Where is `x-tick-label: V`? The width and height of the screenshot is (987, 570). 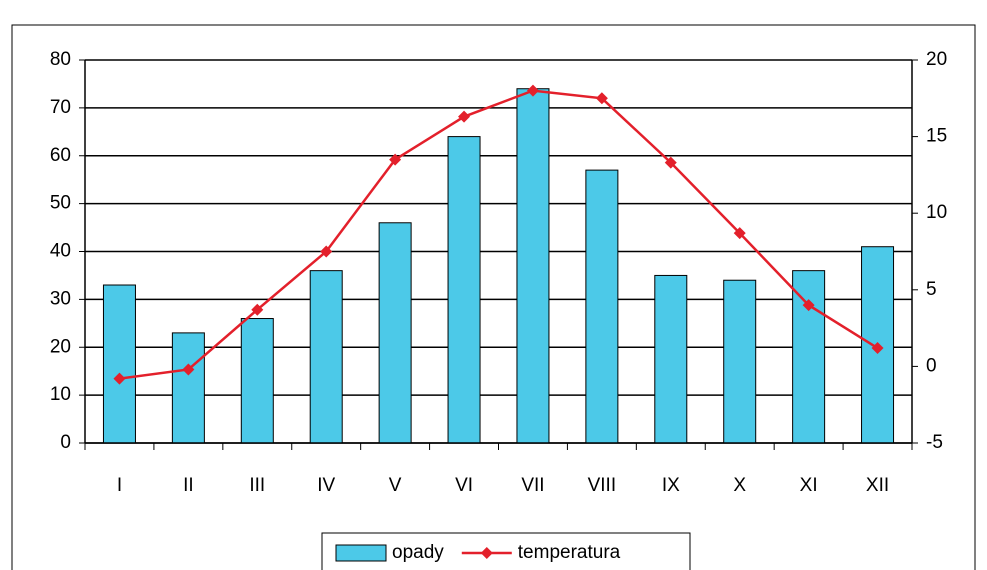
x-tick-label: V is located at coordinates (395, 485).